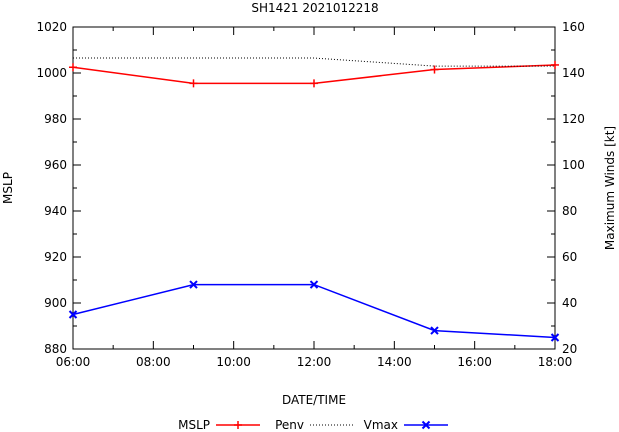 This screenshot has height=432, width=619. What do you see at coordinates (573, 73) in the screenshot?
I see `y-right-tick-label: 140` at bounding box center [573, 73].